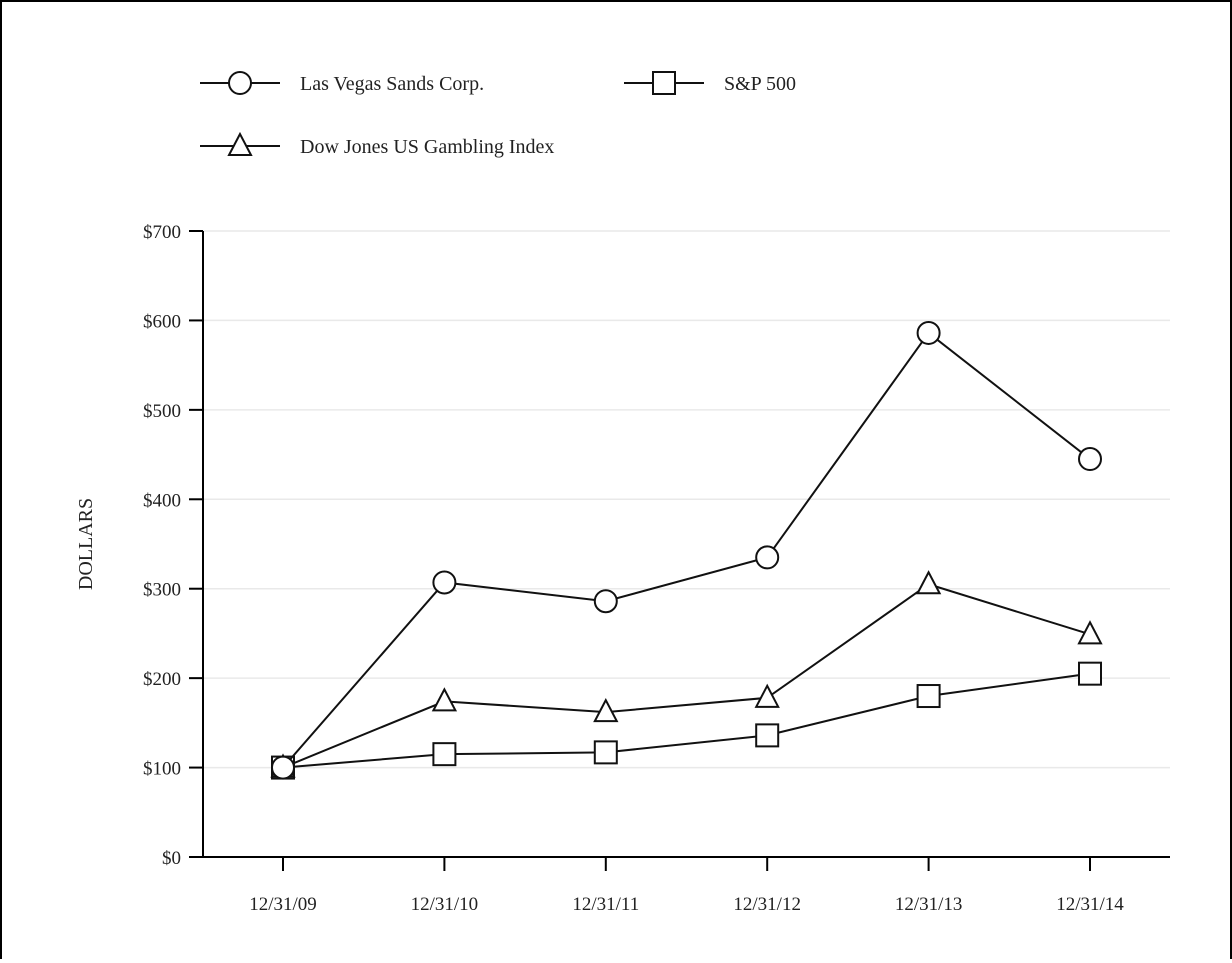 Image resolution: width=1232 pixels, height=963 pixels. What do you see at coordinates (162, 769) in the screenshot?
I see `y-tick-label: $100` at bounding box center [162, 769].